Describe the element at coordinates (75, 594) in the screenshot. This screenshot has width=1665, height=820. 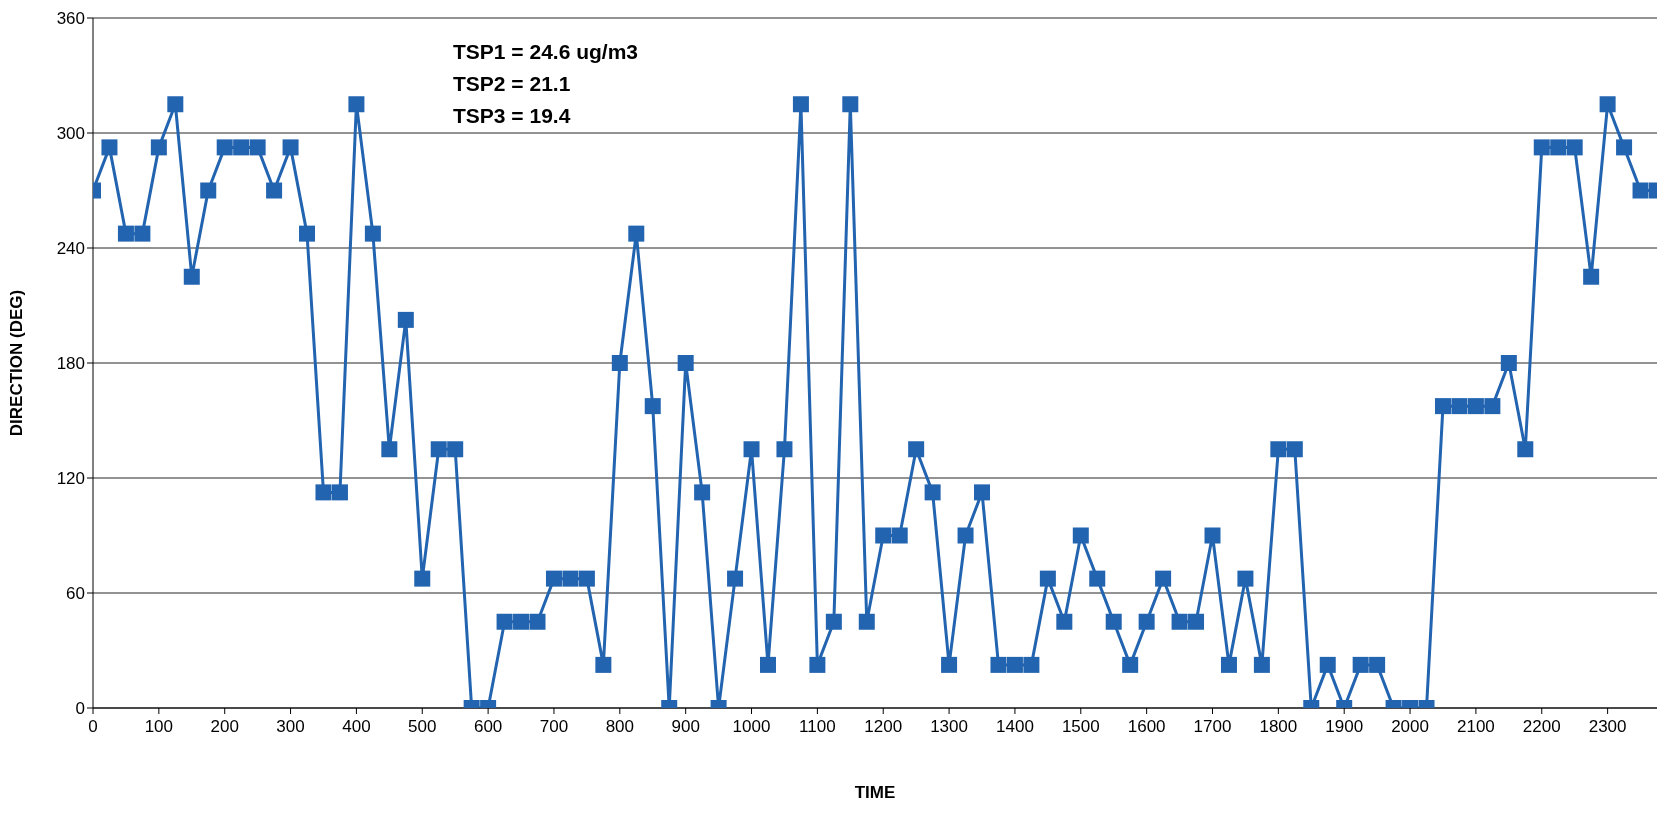
I see `y-tick-label: 60` at that location.